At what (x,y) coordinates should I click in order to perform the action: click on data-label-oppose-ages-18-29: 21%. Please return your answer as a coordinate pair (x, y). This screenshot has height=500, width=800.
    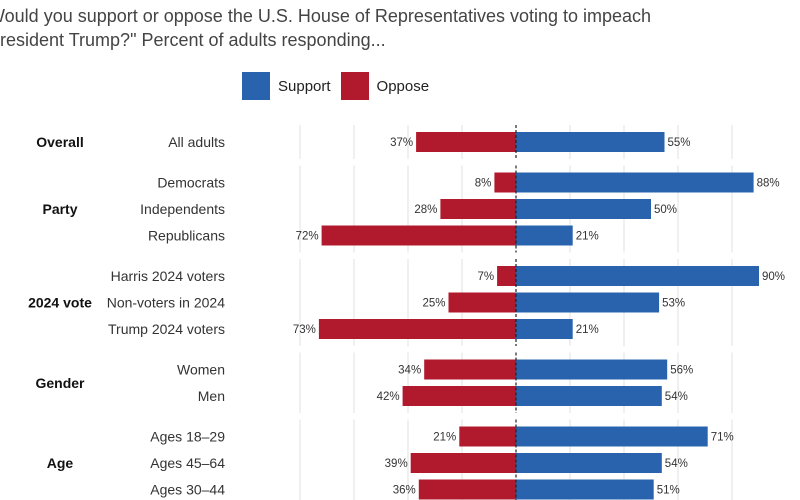
    Looking at the image, I should click on (444, 438).